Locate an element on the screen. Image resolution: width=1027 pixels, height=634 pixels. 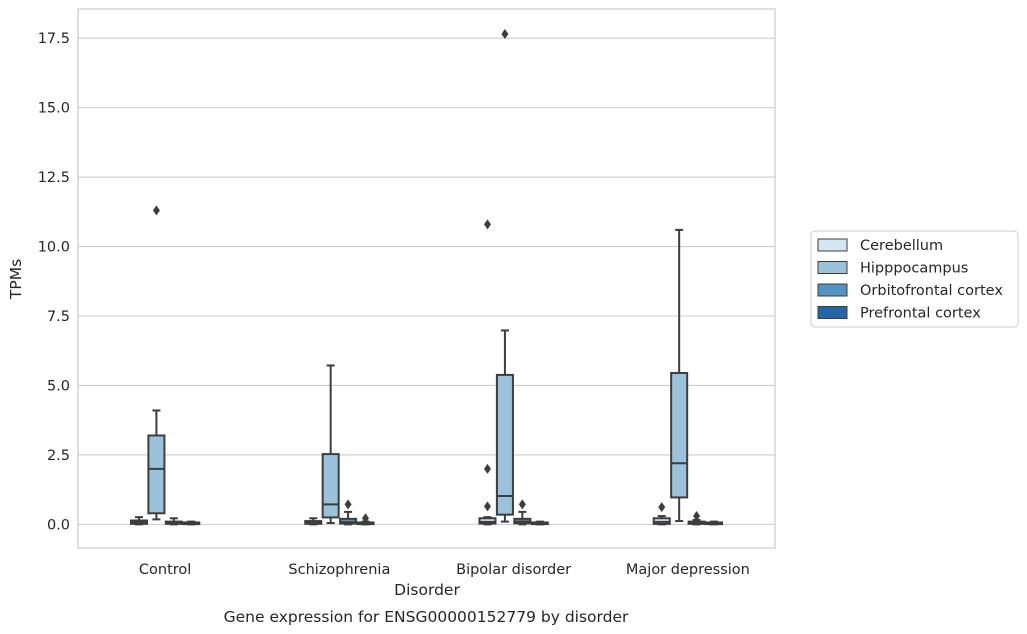
y-tick-labels: 0.0 2.5 5.0 7.5 10.0 12.5 15.0 17.5 is located at coordinates (54, 282).